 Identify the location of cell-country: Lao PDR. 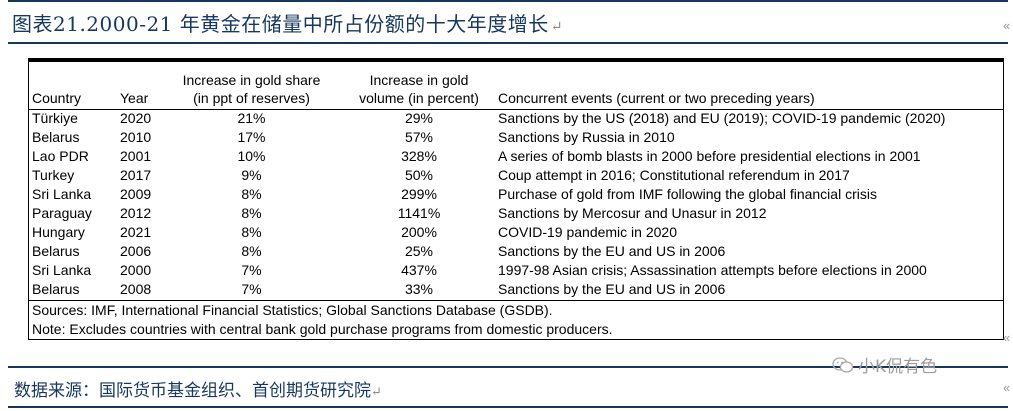
(60, 156).